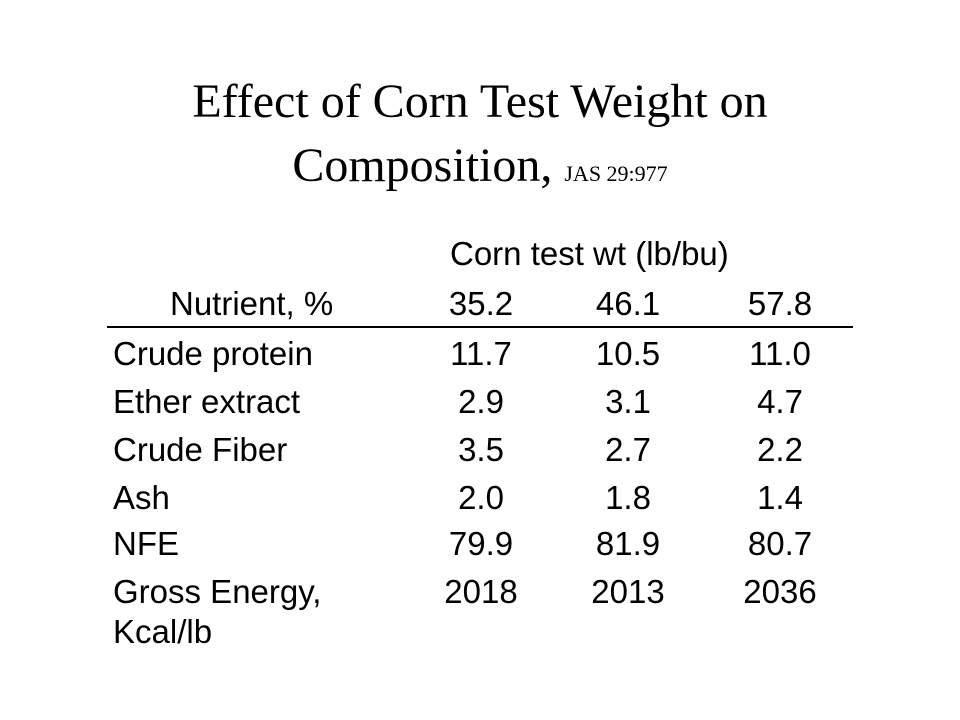  I want to click on row-value: 1.8, so click(628, 497).